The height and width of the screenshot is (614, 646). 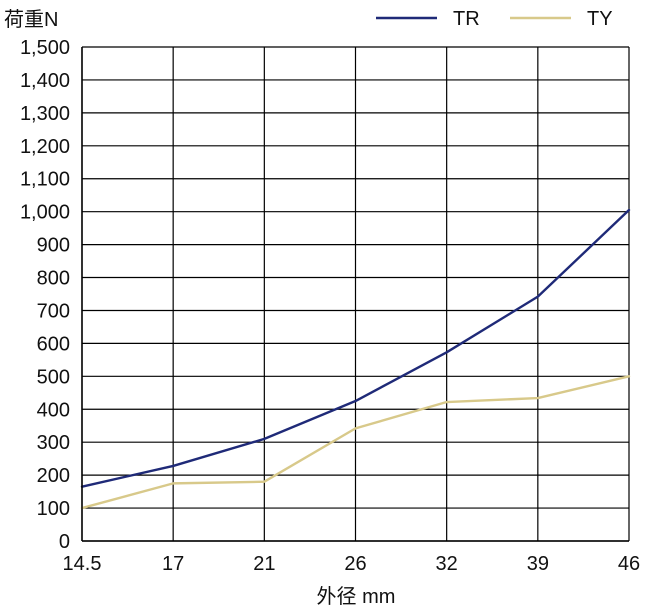 What do you see at coordinates (53, 476) in the screenshot?
I see `y-tick-label: 200` at bounding box center [53, 476].